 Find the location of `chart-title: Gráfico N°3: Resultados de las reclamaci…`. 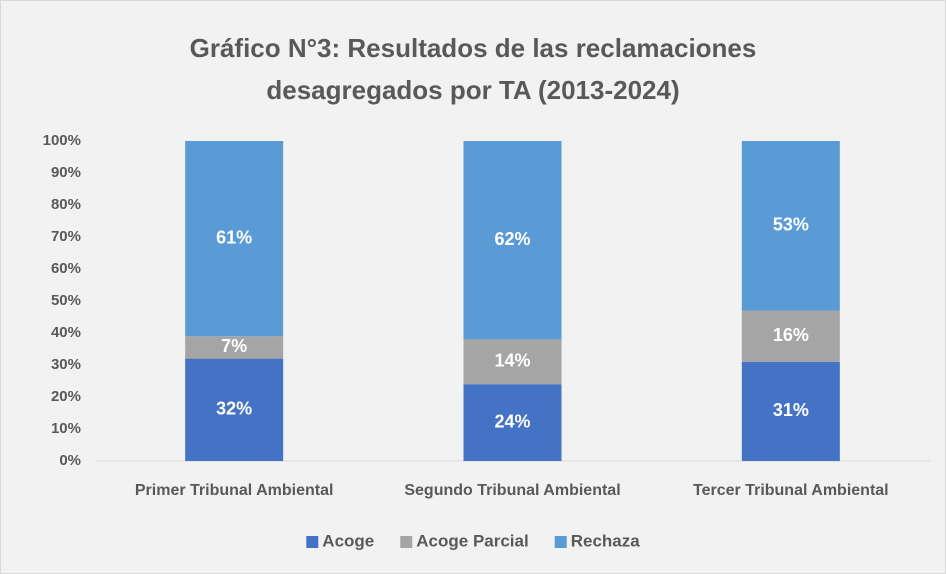

chart-title: Gráfico N°3: Resultados de las reclamaci… is located at coordinates (473, 48).